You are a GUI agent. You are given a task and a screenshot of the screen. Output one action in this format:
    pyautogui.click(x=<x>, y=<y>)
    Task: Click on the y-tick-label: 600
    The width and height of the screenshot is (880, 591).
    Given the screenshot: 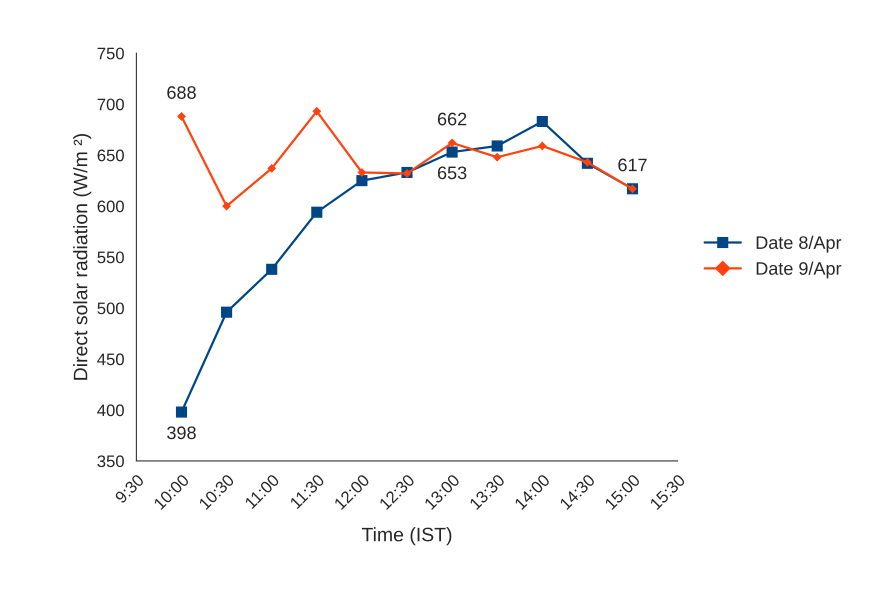 What is the action you would take?
    pyautogui.click(x=111, y=206)
    